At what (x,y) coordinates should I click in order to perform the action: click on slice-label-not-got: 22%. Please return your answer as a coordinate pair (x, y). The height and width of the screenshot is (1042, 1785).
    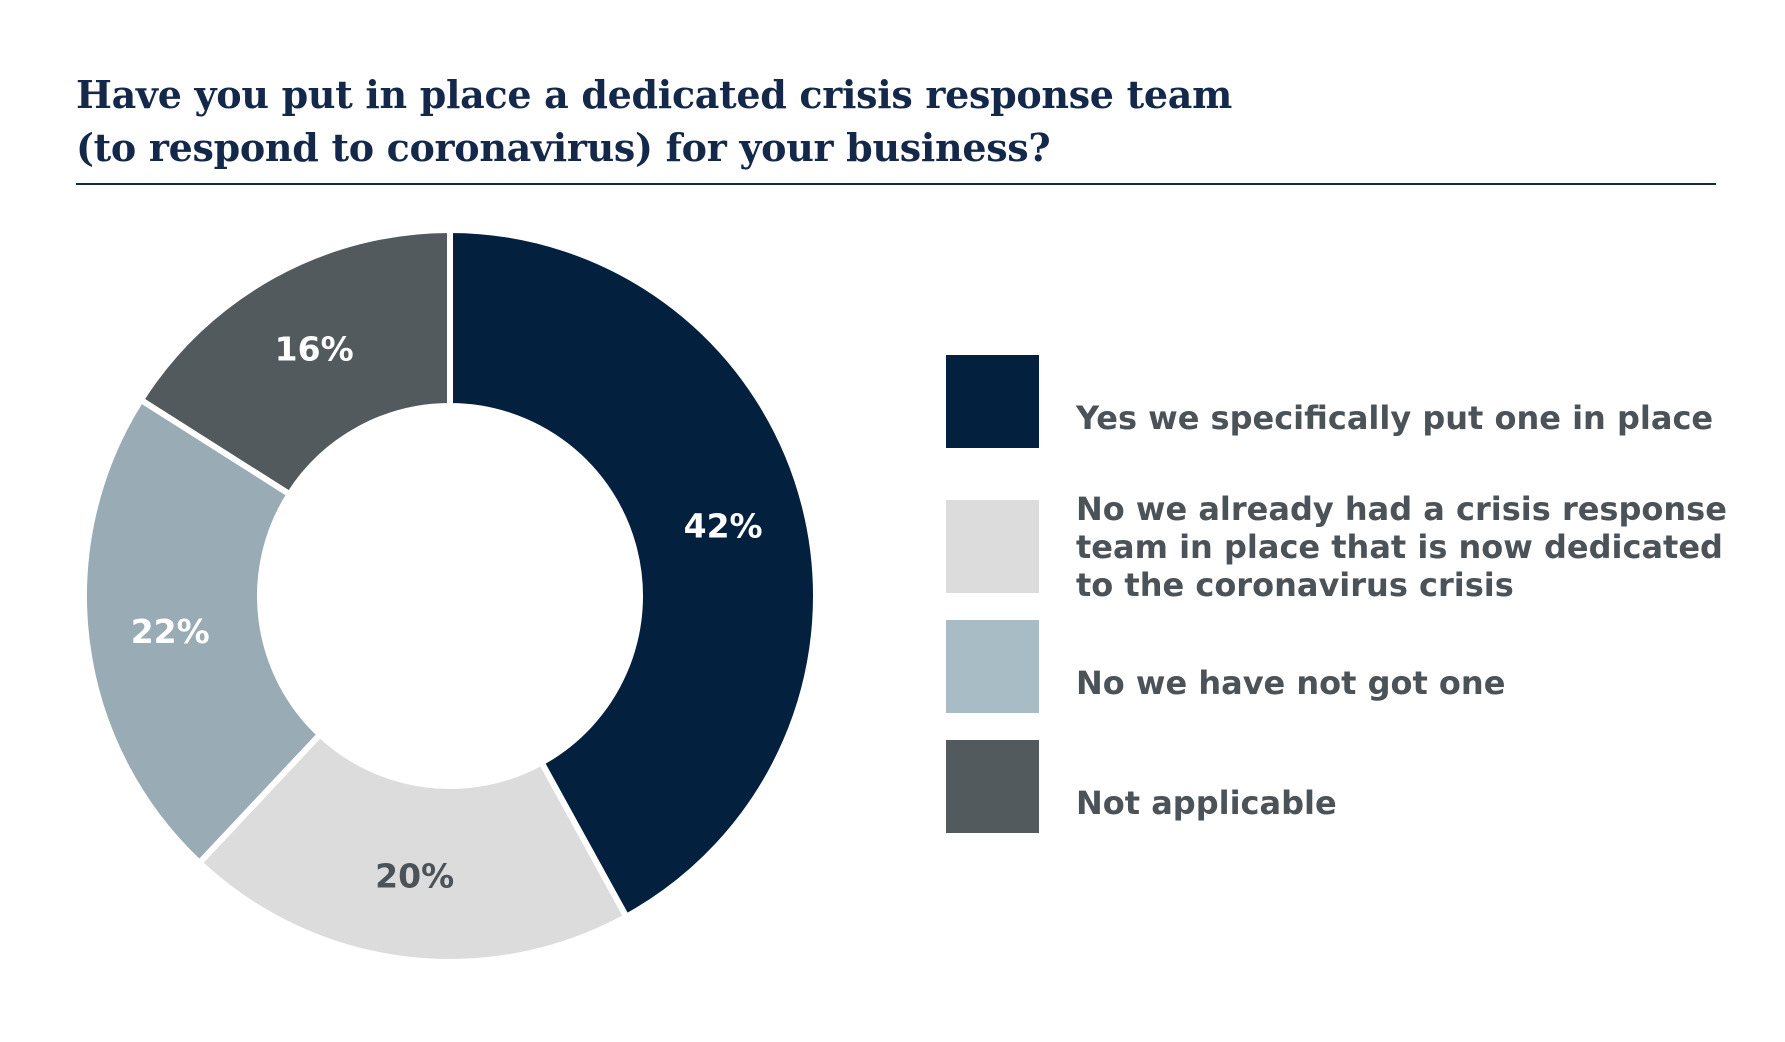
    Looking at the image, I should click on (170, 631).